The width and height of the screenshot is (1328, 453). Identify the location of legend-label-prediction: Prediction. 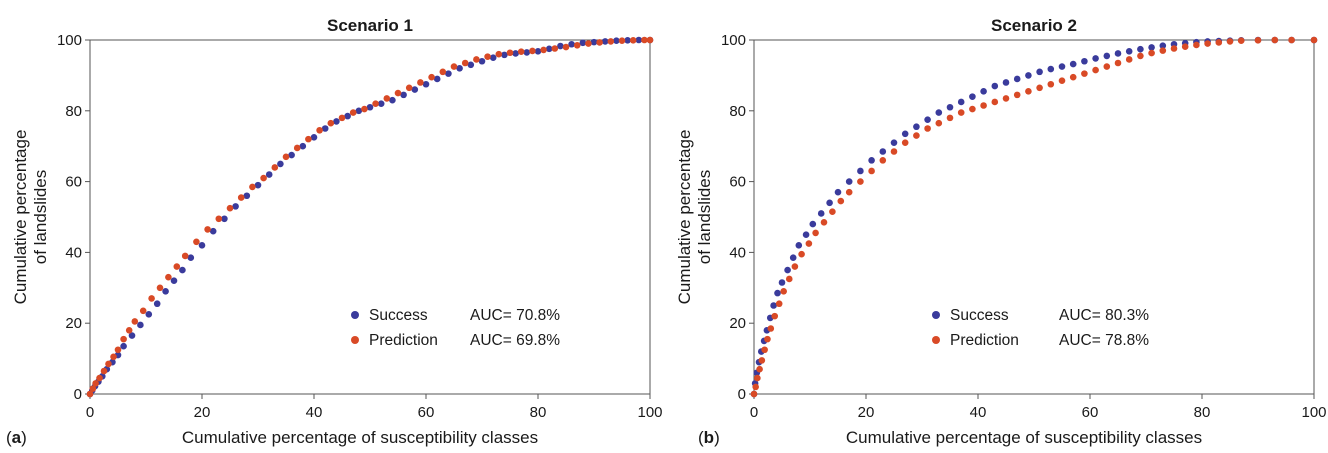
(403, 340).